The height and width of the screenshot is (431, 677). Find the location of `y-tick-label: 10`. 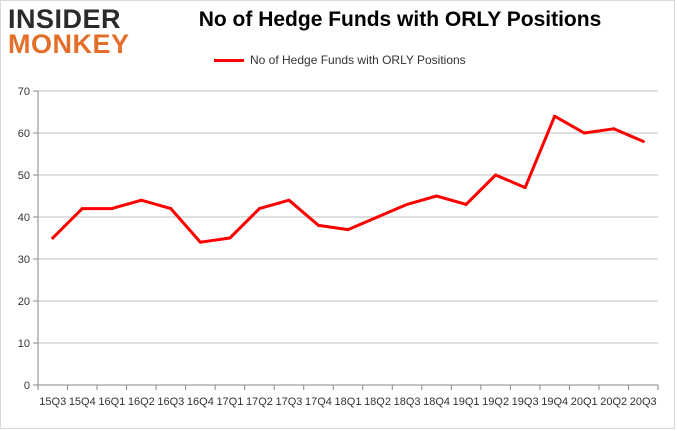

y-tick-label: 10 is located at coordinates (24, 344).